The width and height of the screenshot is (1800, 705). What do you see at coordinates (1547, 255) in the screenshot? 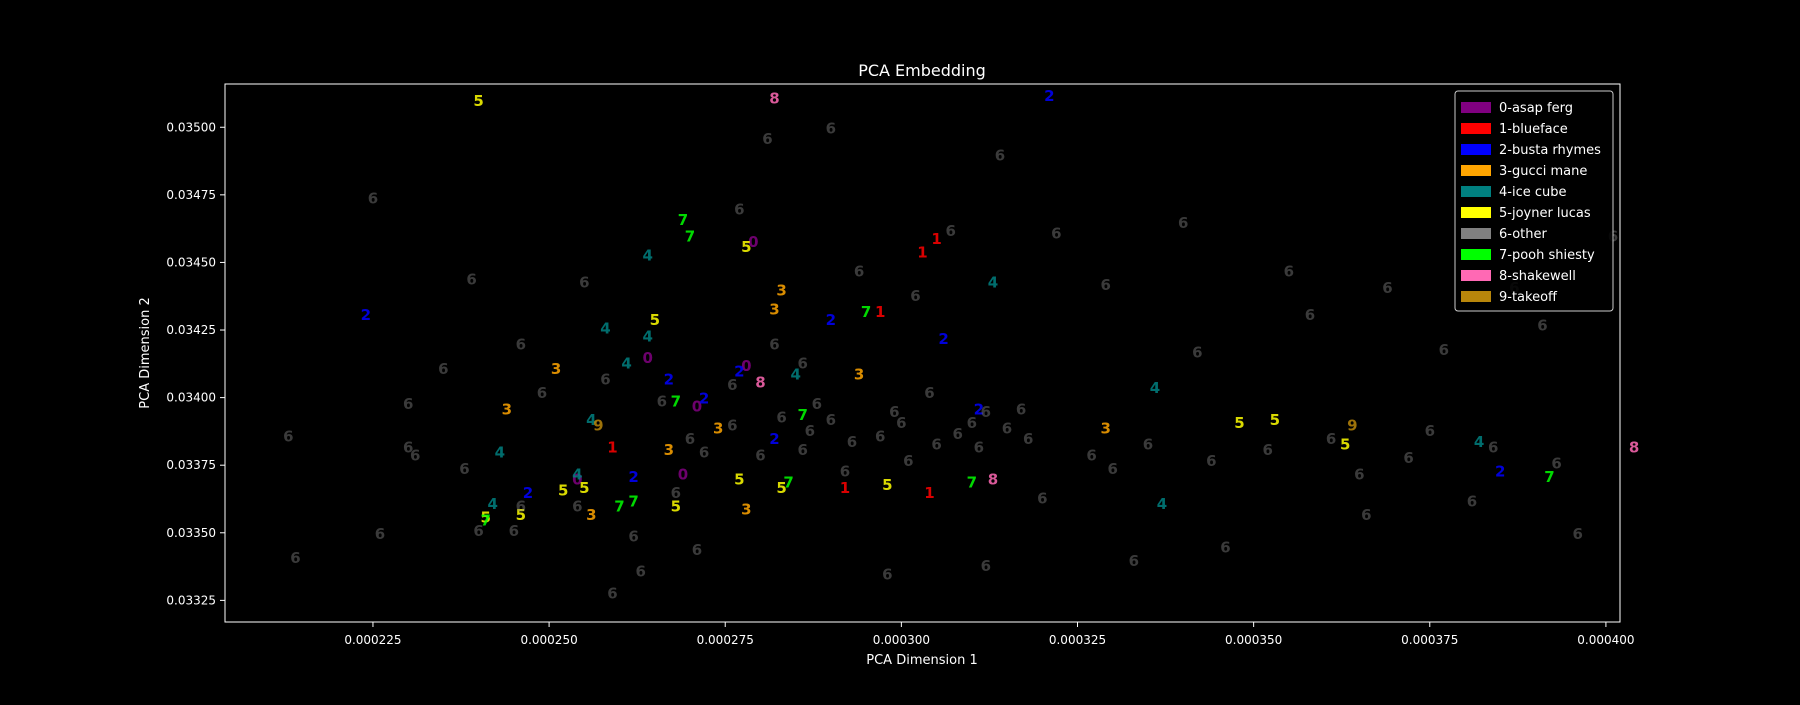
I see `legend-label: 7-pooh shiesty` at bounding box center [1547, 255].